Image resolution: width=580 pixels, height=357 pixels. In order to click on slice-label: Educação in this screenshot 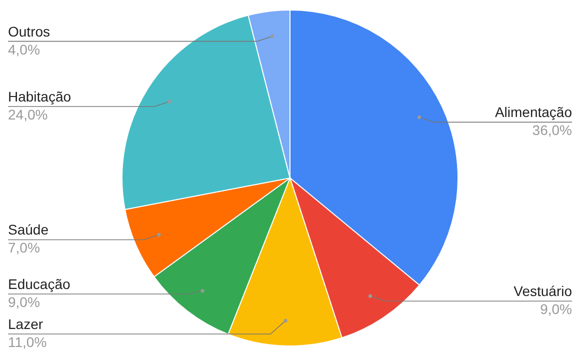, I will do `click(39, 284)`.